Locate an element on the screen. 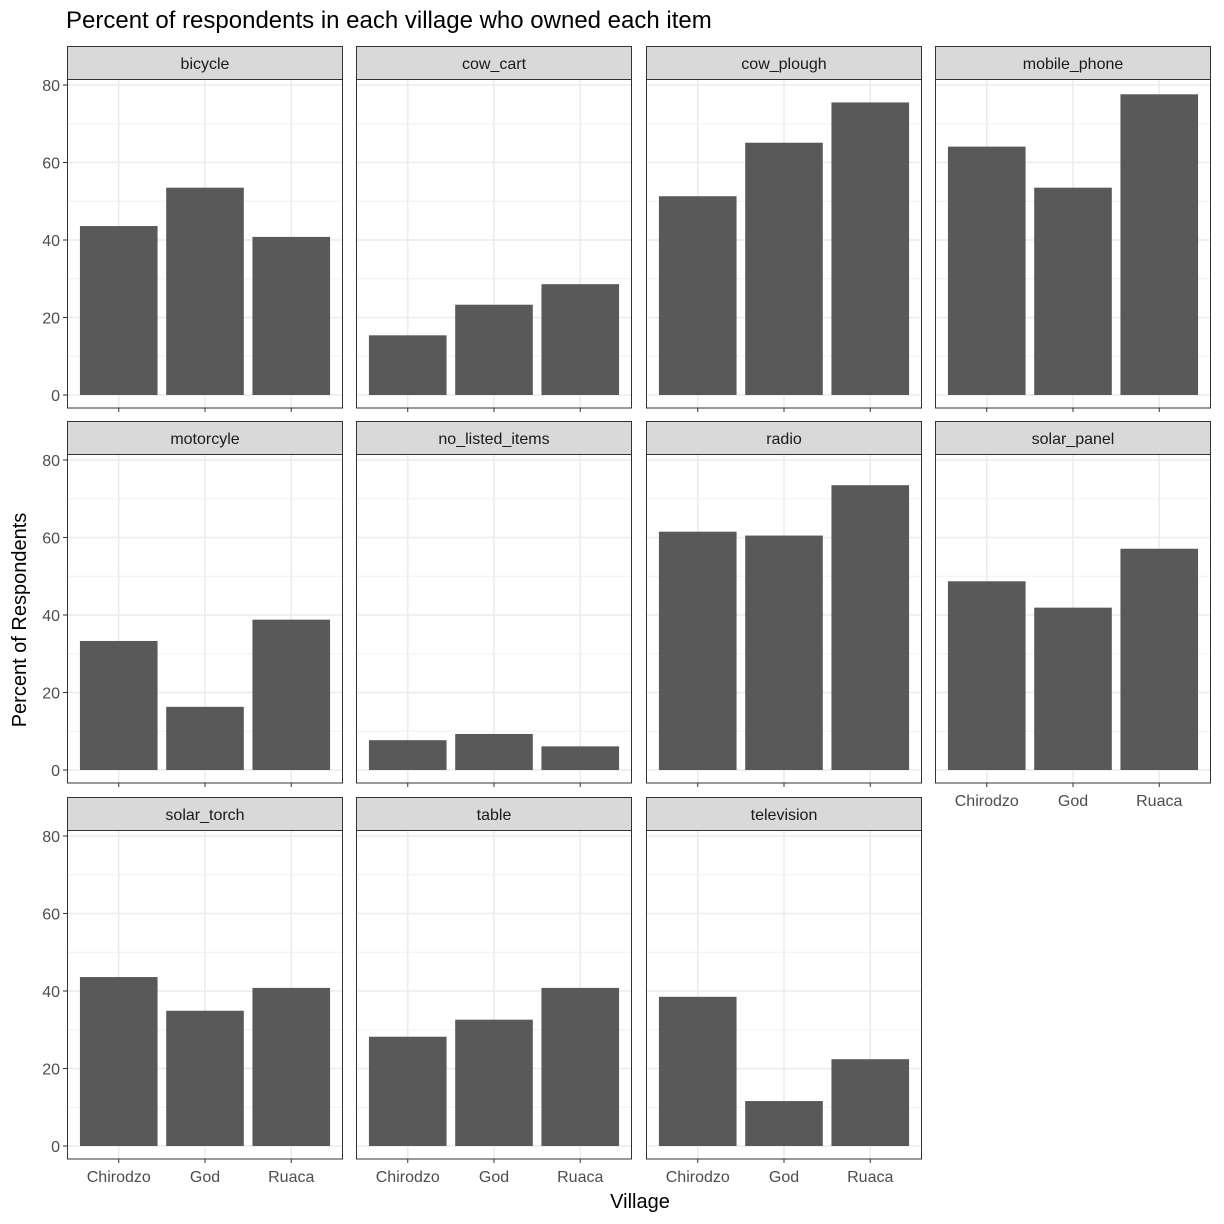 This screenshot has height=1224, width=1224. facet-label: solar_panel is located at coordinates (1073, 439).